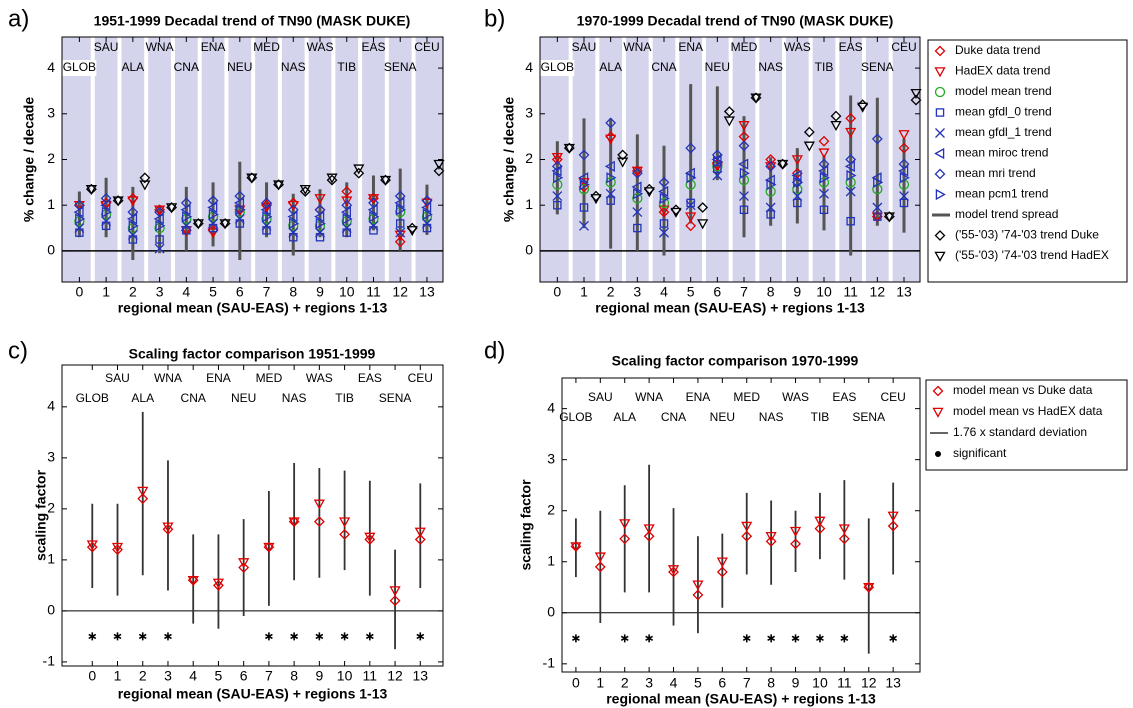 The height and width of the screenshot is (708, 1133). What do you see at coordinates (1001, 194) in the screenshot?
I see `legend-label: mean pcm1 trend` at bounding box center [1001, 194].